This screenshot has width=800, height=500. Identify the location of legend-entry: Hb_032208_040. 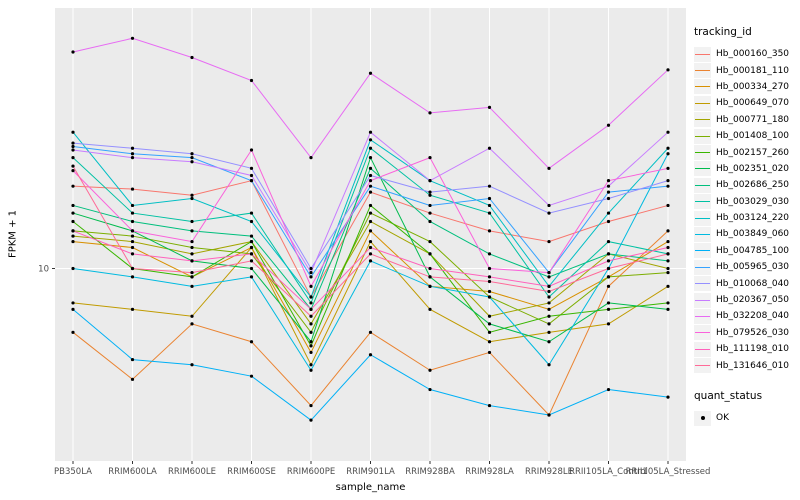
(747, 316).